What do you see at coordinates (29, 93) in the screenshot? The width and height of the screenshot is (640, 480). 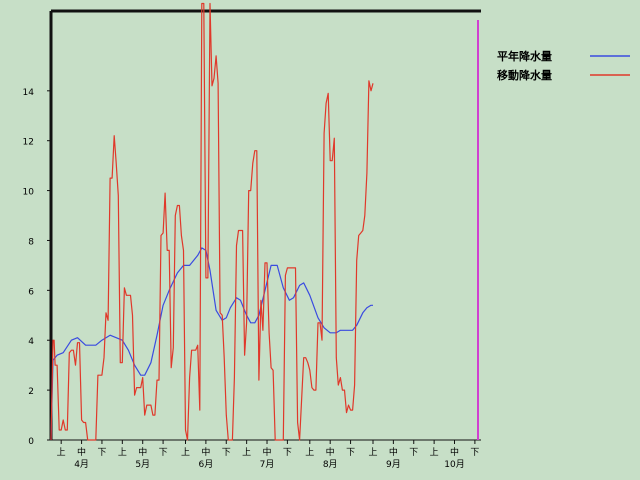 I see `y-tick-label: 14` at bounding box center [29, 93].